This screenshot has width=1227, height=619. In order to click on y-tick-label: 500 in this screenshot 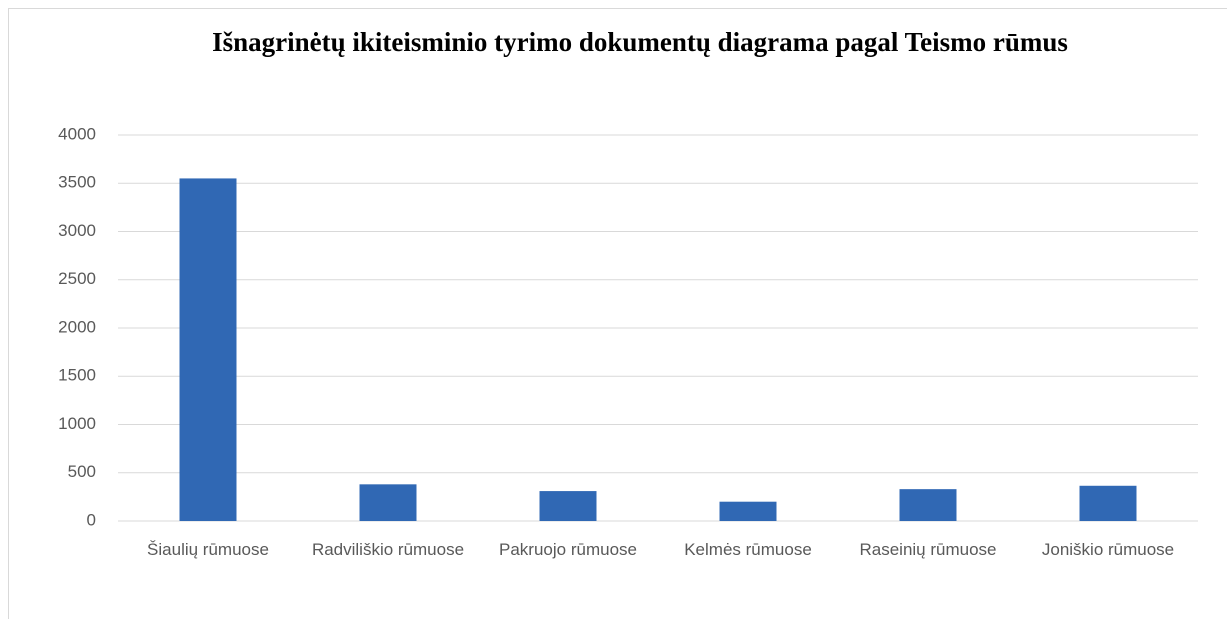, I will do `click(82, 471)`.